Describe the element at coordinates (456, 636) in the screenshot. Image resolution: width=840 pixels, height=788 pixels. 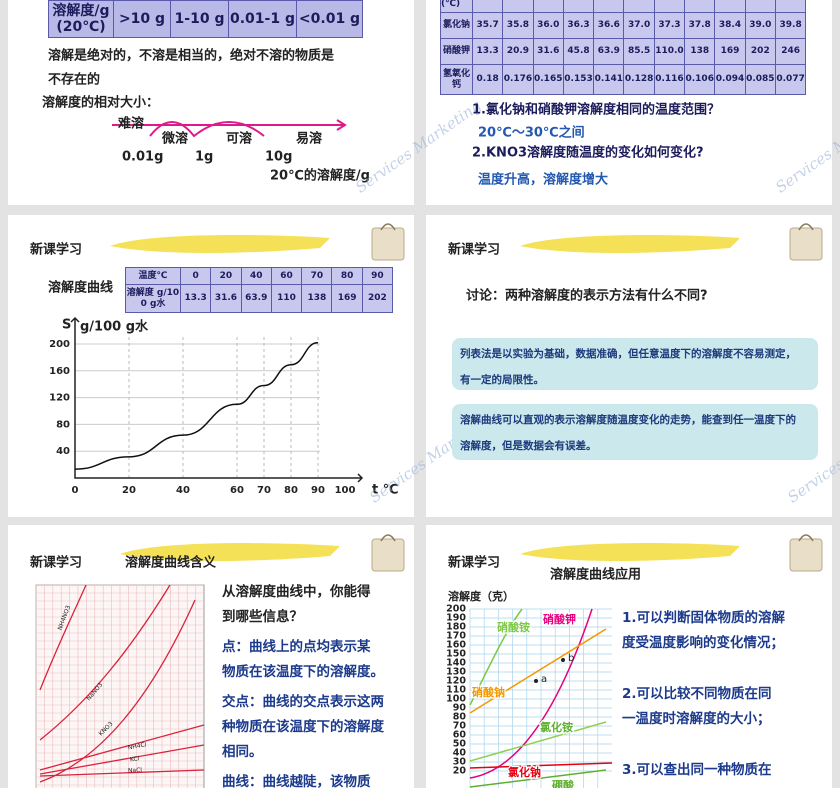
I see `y-tick-label: 170` at that location.